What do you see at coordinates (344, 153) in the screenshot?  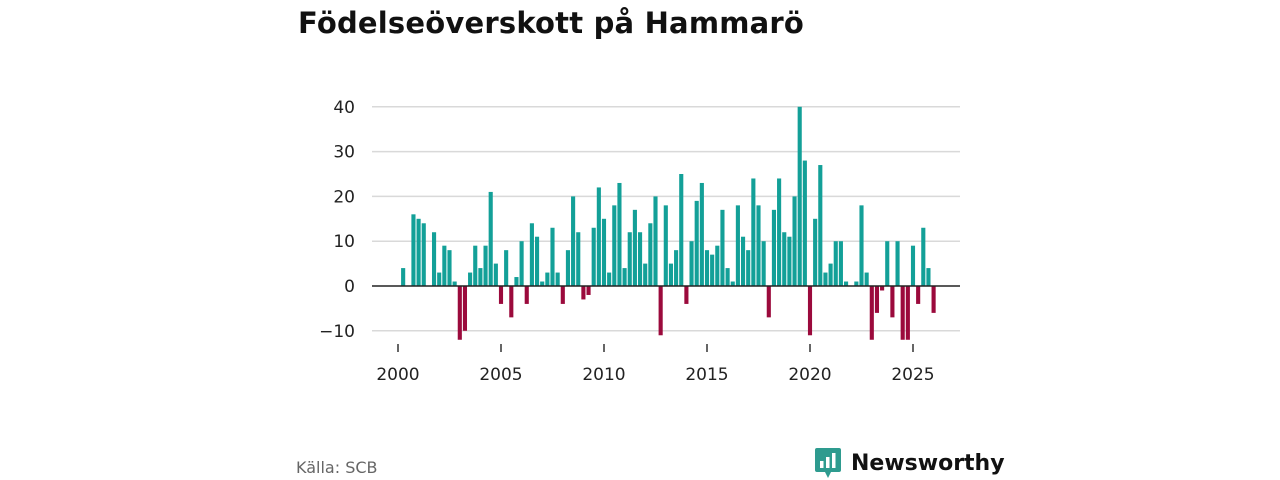 I see `y-tick-label: 30` at bounding box center [344, 153].